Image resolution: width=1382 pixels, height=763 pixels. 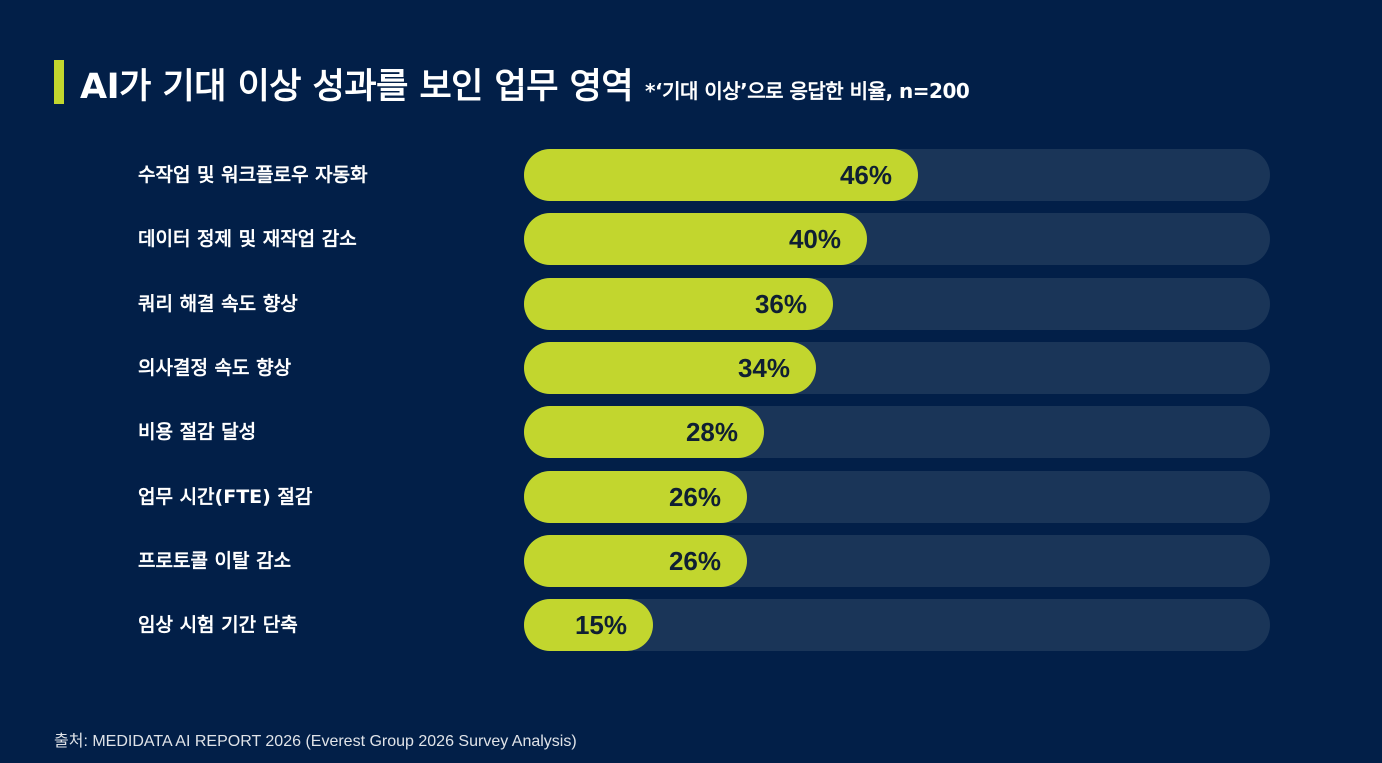 I want to click on data-label: 46%, so click(x=865, y=175).